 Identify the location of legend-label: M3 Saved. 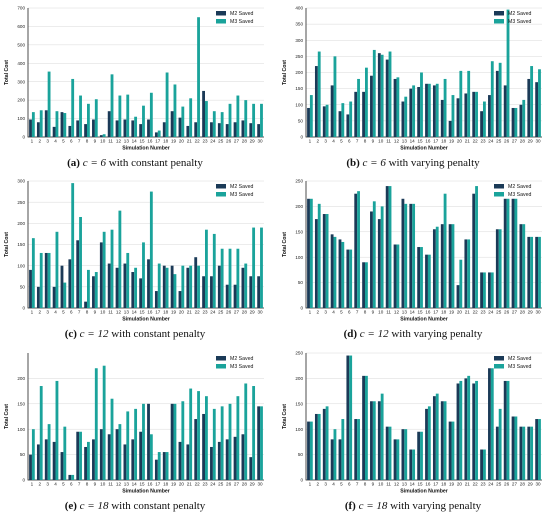
(241, 22).